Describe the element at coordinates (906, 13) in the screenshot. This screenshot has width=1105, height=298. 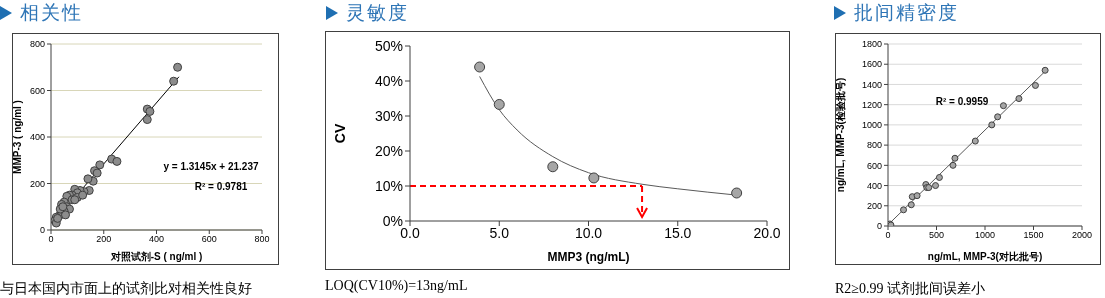
I see `chart-title: 批间精密度` at that location.